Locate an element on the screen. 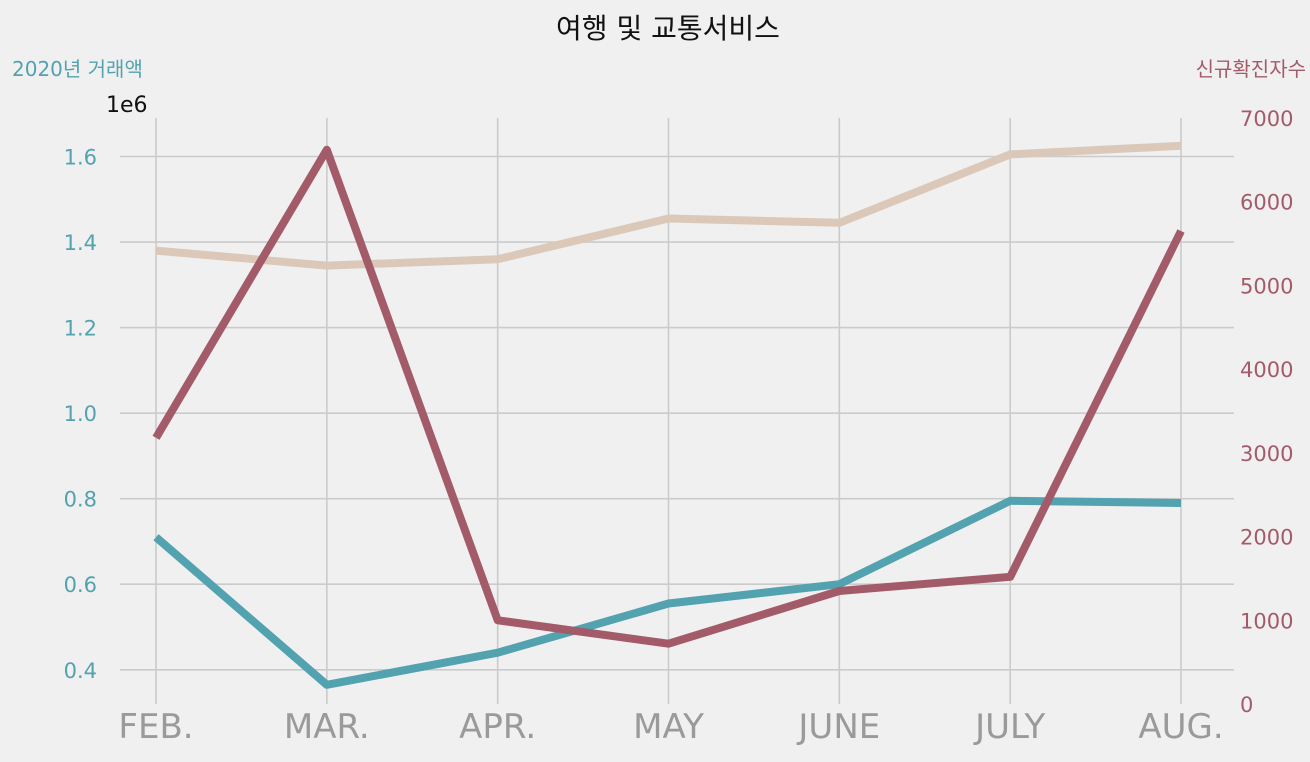 The width and height of the screenshot is (1310, 762). y-left-tick-label: 1.4 is located at coordinates (80, 243).